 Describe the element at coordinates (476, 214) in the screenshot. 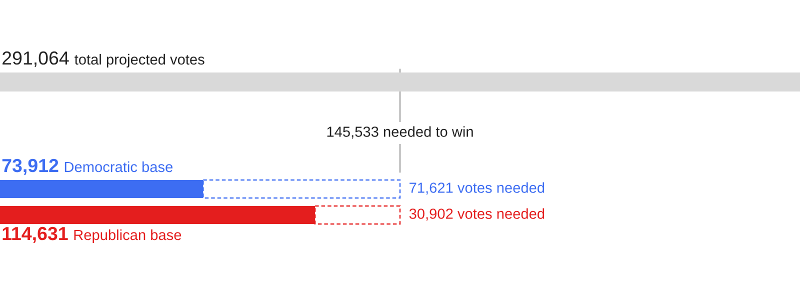

I see `data-label: 30,902 votes needed` at that location.